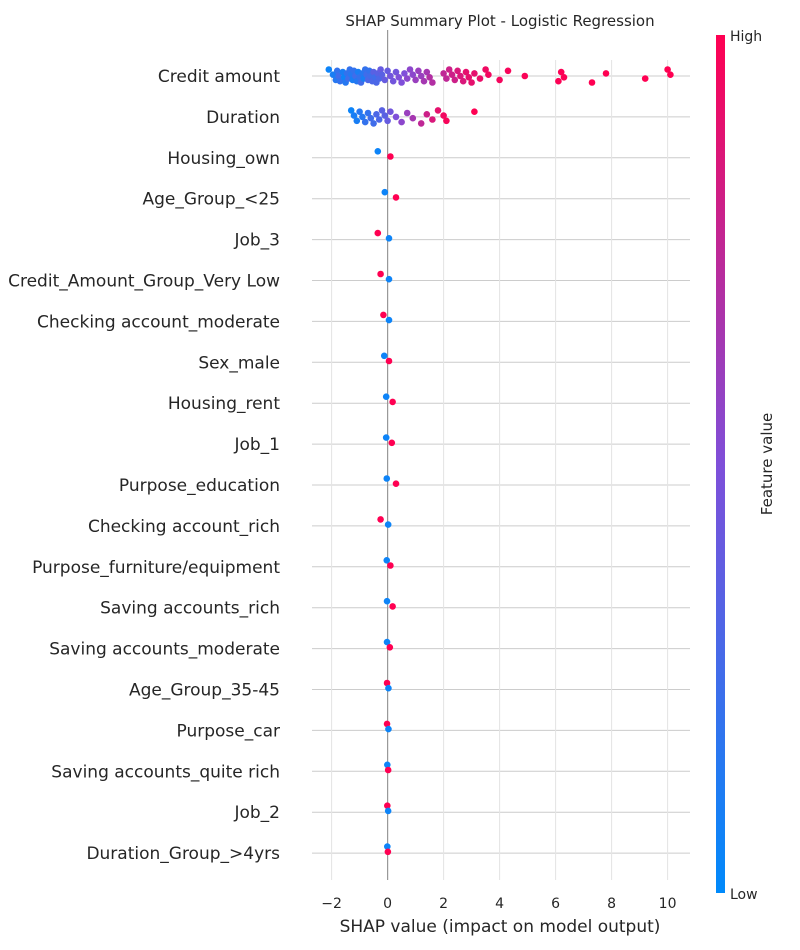 The width and height of the screenshot is (800, 950). What do you see at coordinates (256, 813) in the screenshot?
I see `feature-label: Job_2` at bounding box center [256, 813].